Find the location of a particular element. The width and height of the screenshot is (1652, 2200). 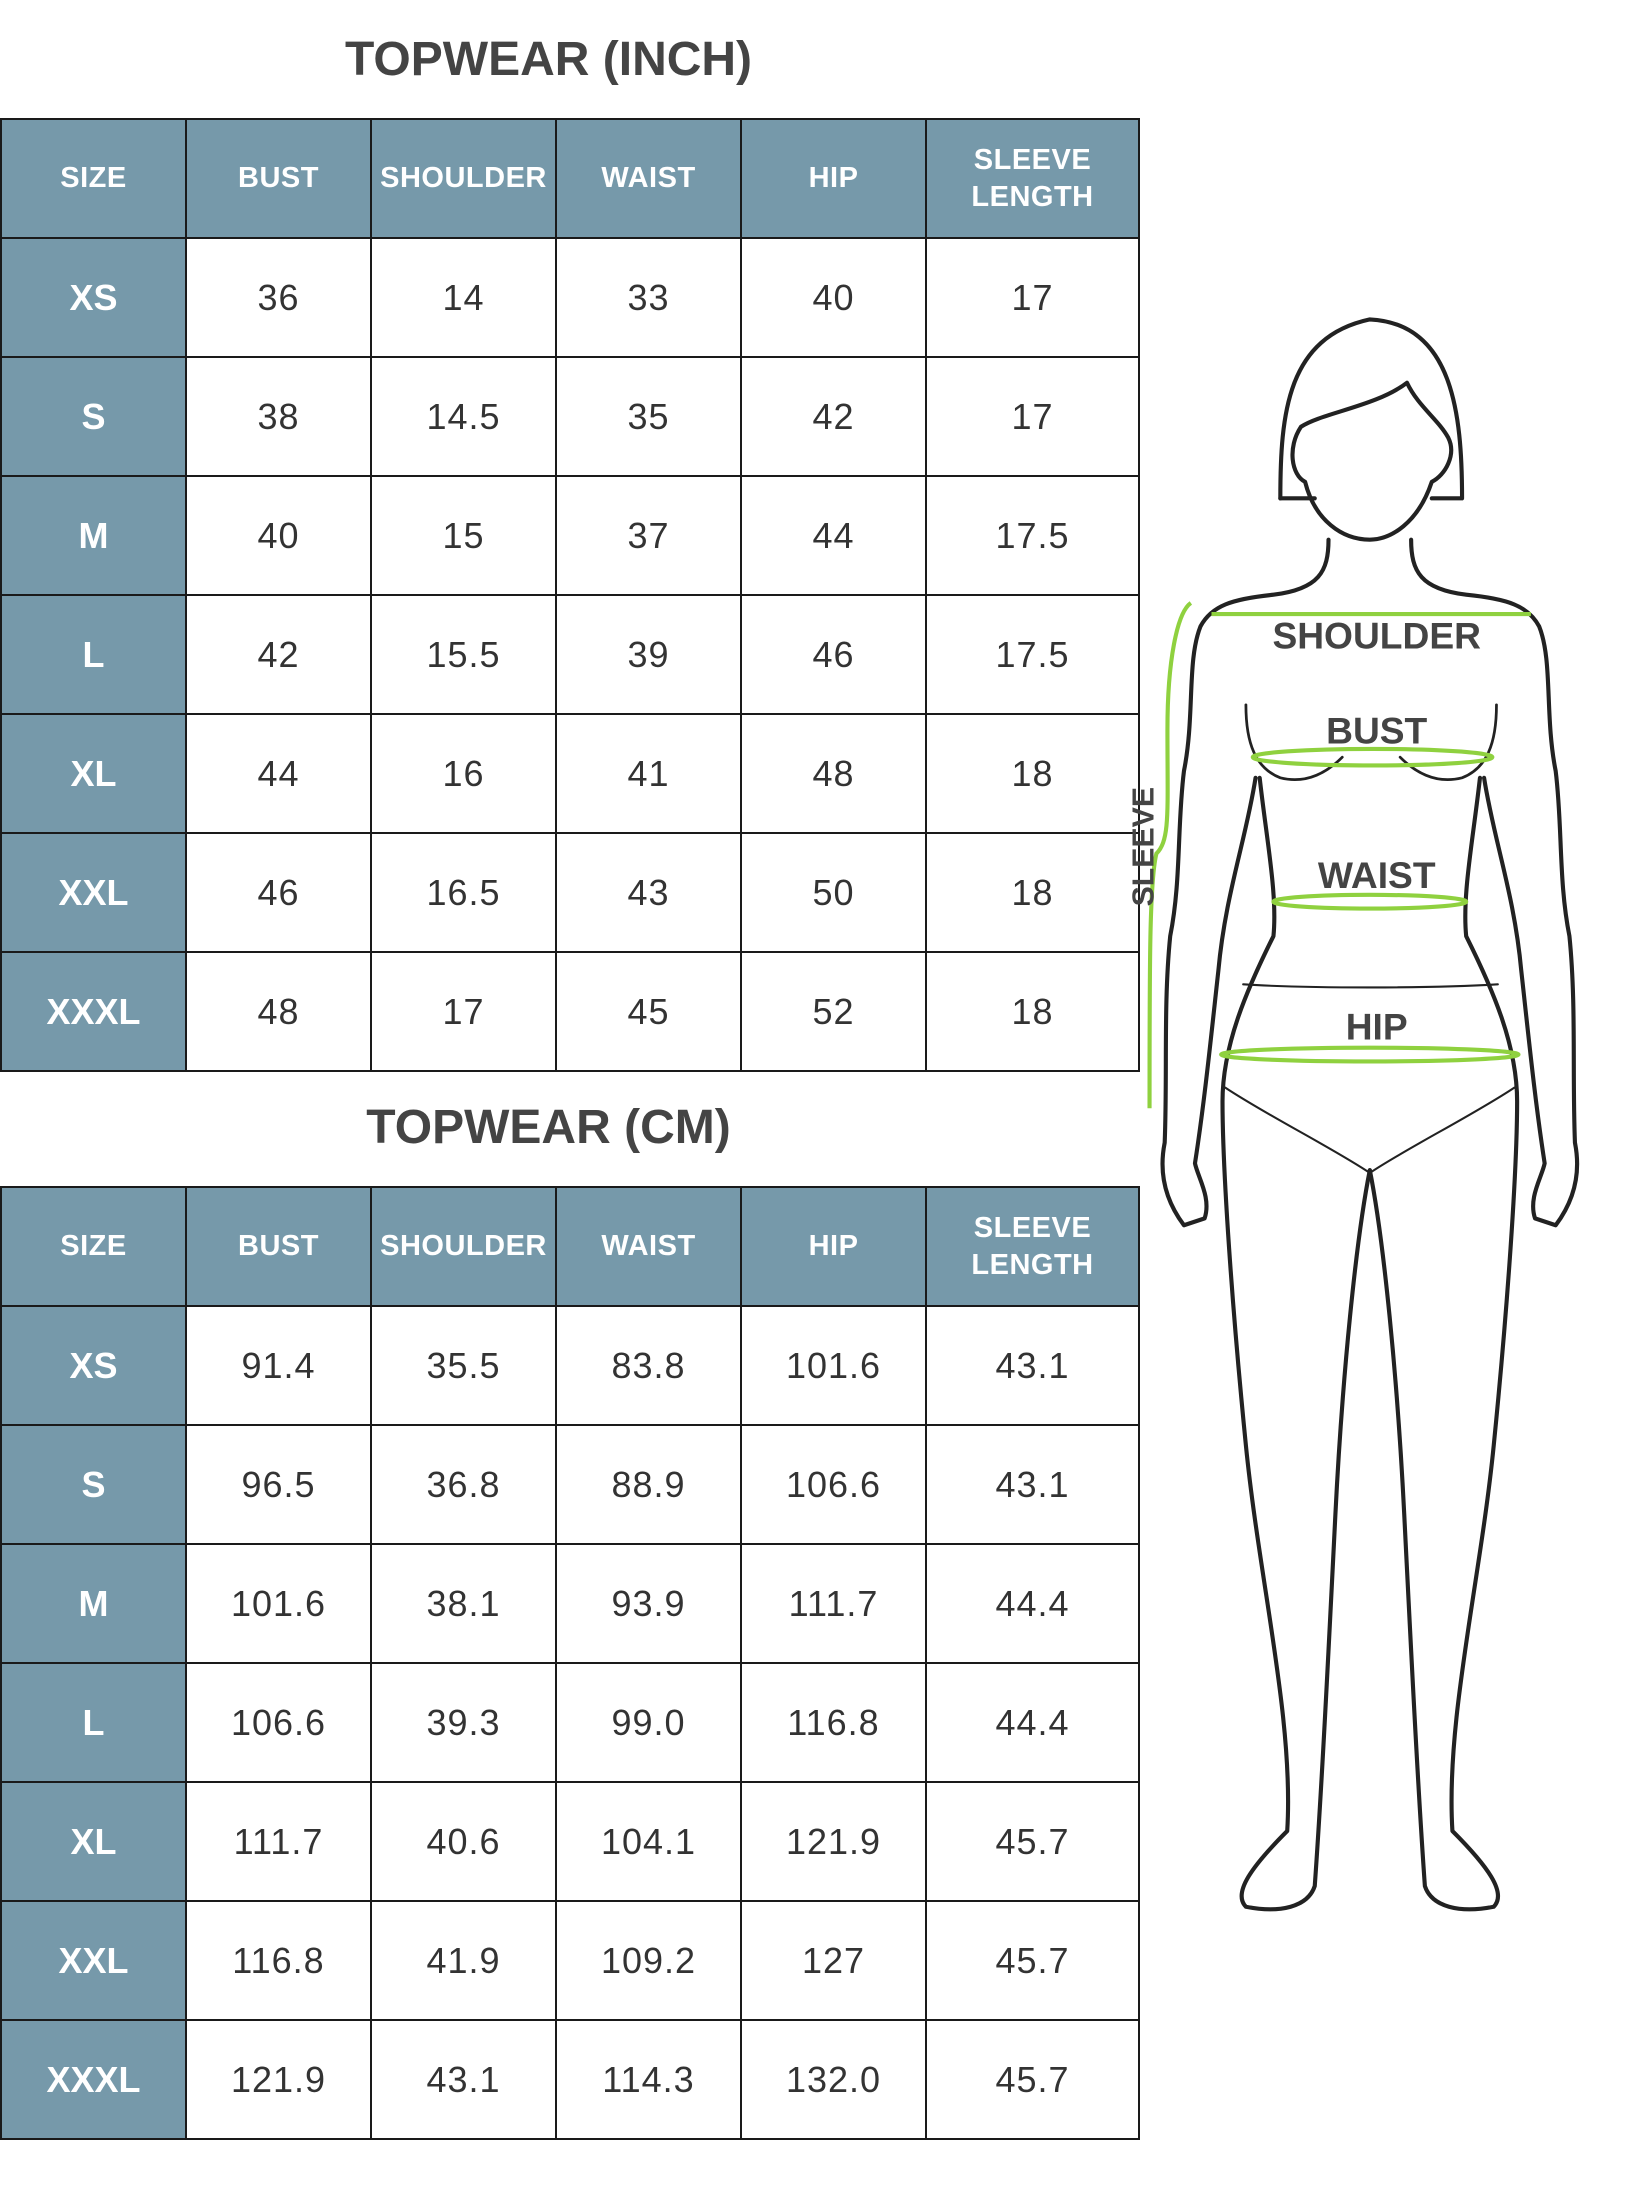

table-row: XL 111.7 40.6 104.1 121.9 45.7 is located at coordinates (570, 1841).